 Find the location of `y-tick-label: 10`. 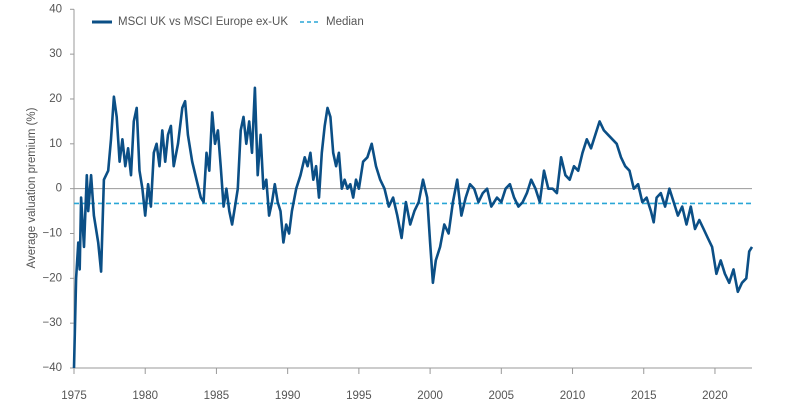

y-tick-label: 10 is located at coordinates (55, 144).